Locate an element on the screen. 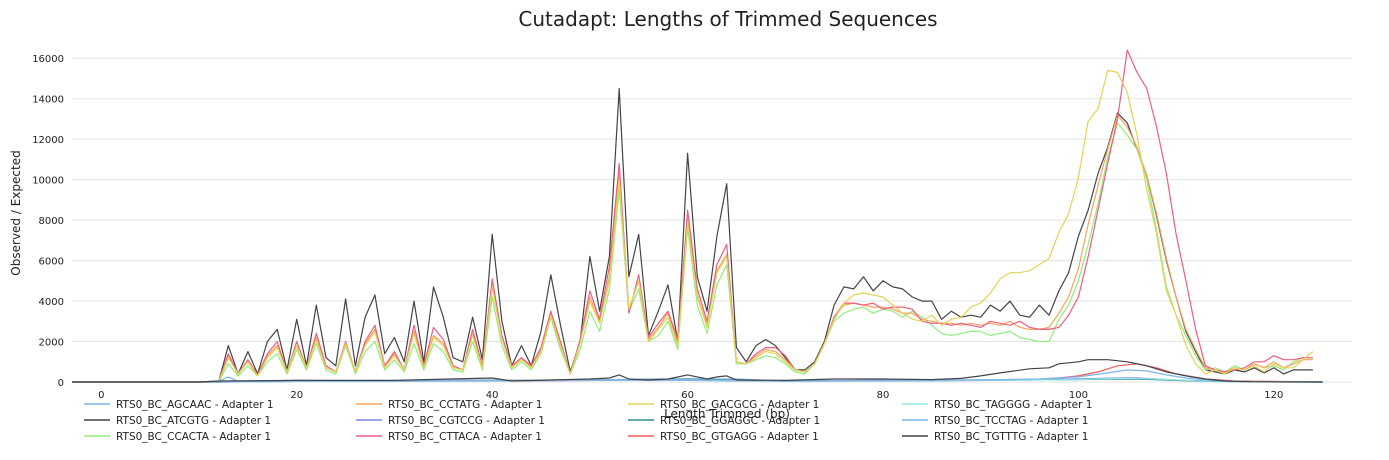  x-tick-label: 100 is located at coordinates (1078, 395).